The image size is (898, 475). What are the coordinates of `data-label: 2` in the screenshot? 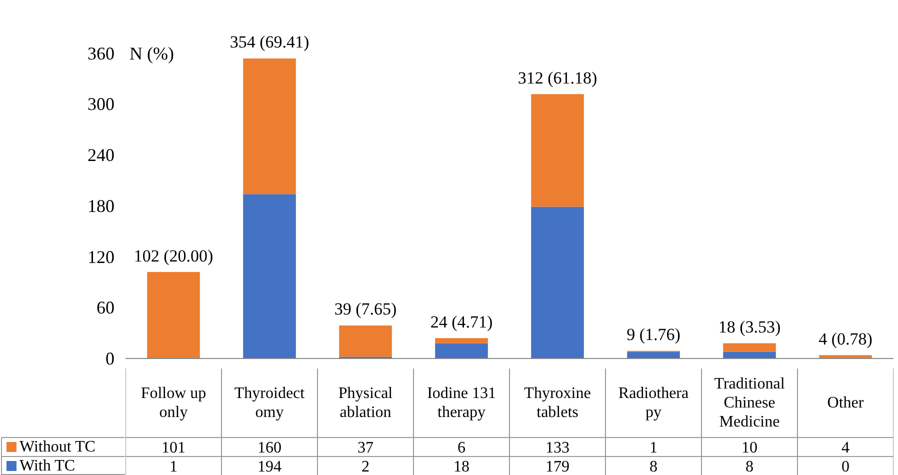 It's located at (366, 466).